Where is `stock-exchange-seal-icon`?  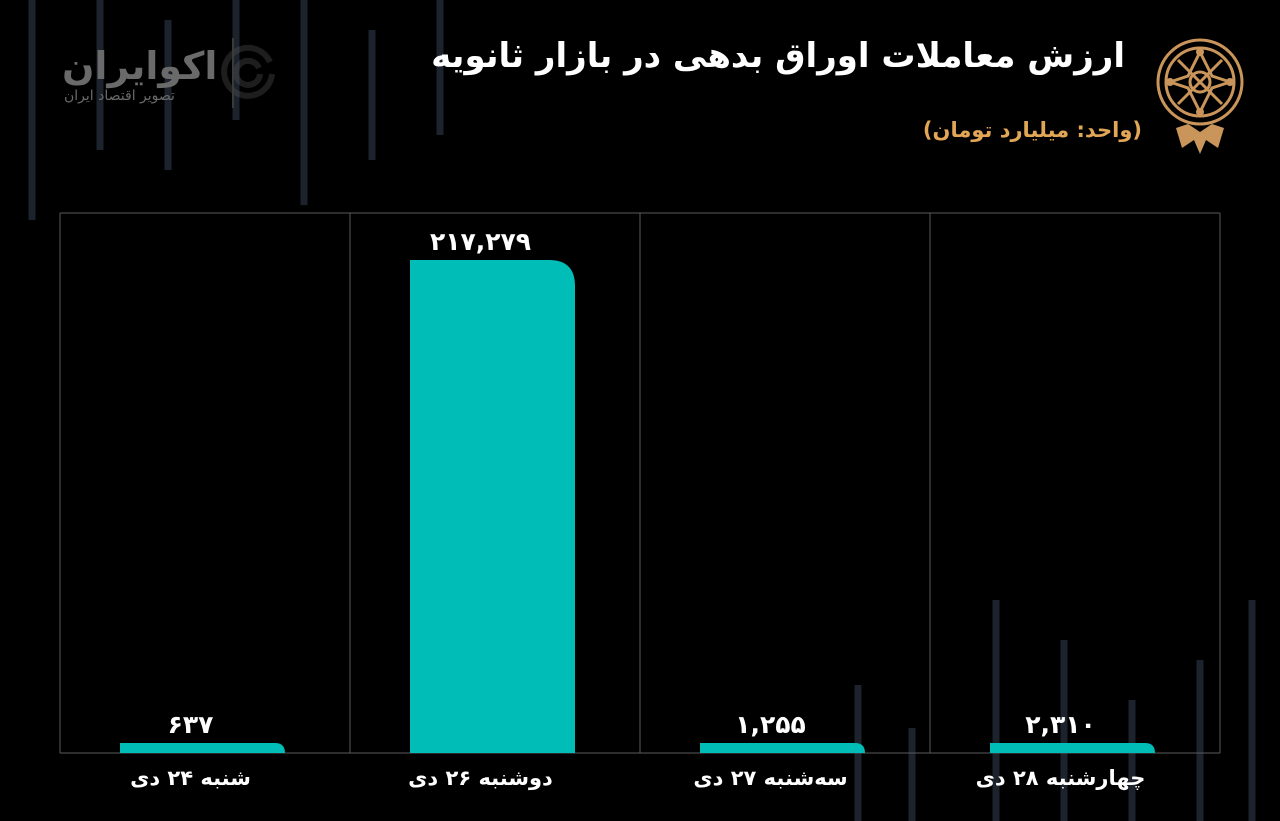
stock-exchange-seal-icon is located at coordinates (1200, 96).